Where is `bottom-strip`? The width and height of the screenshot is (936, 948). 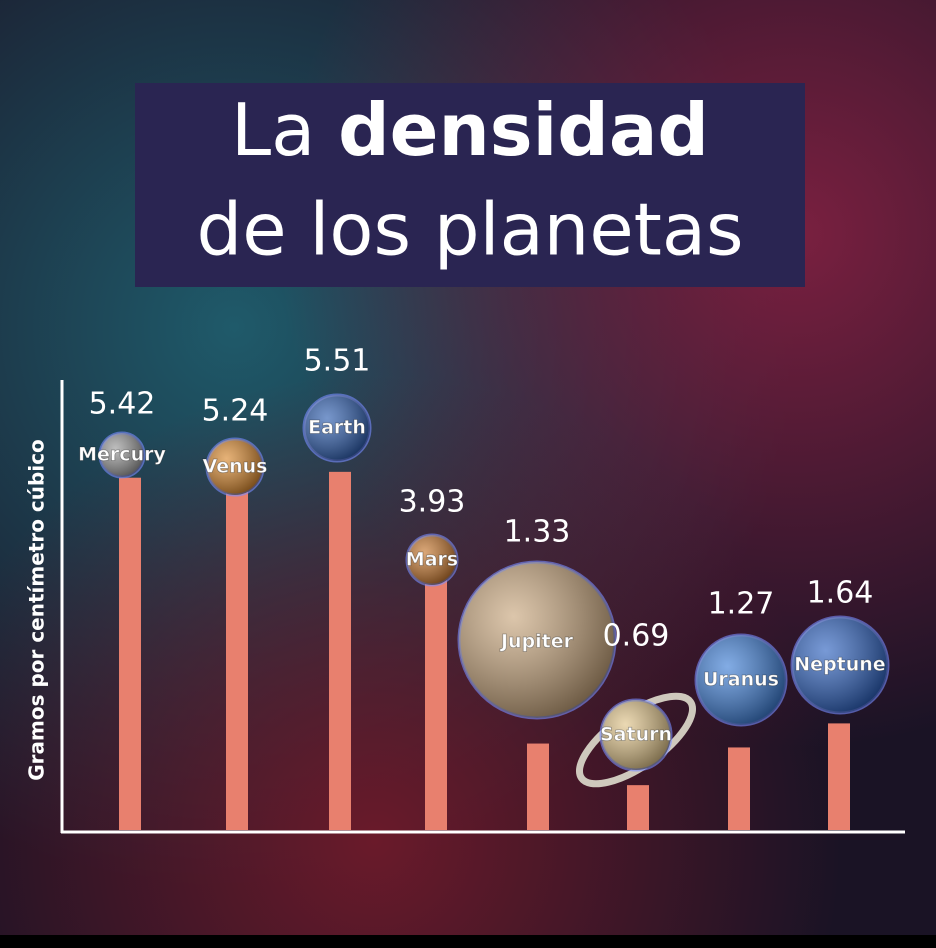 bottom-strip is located at coordinates (468, 941).